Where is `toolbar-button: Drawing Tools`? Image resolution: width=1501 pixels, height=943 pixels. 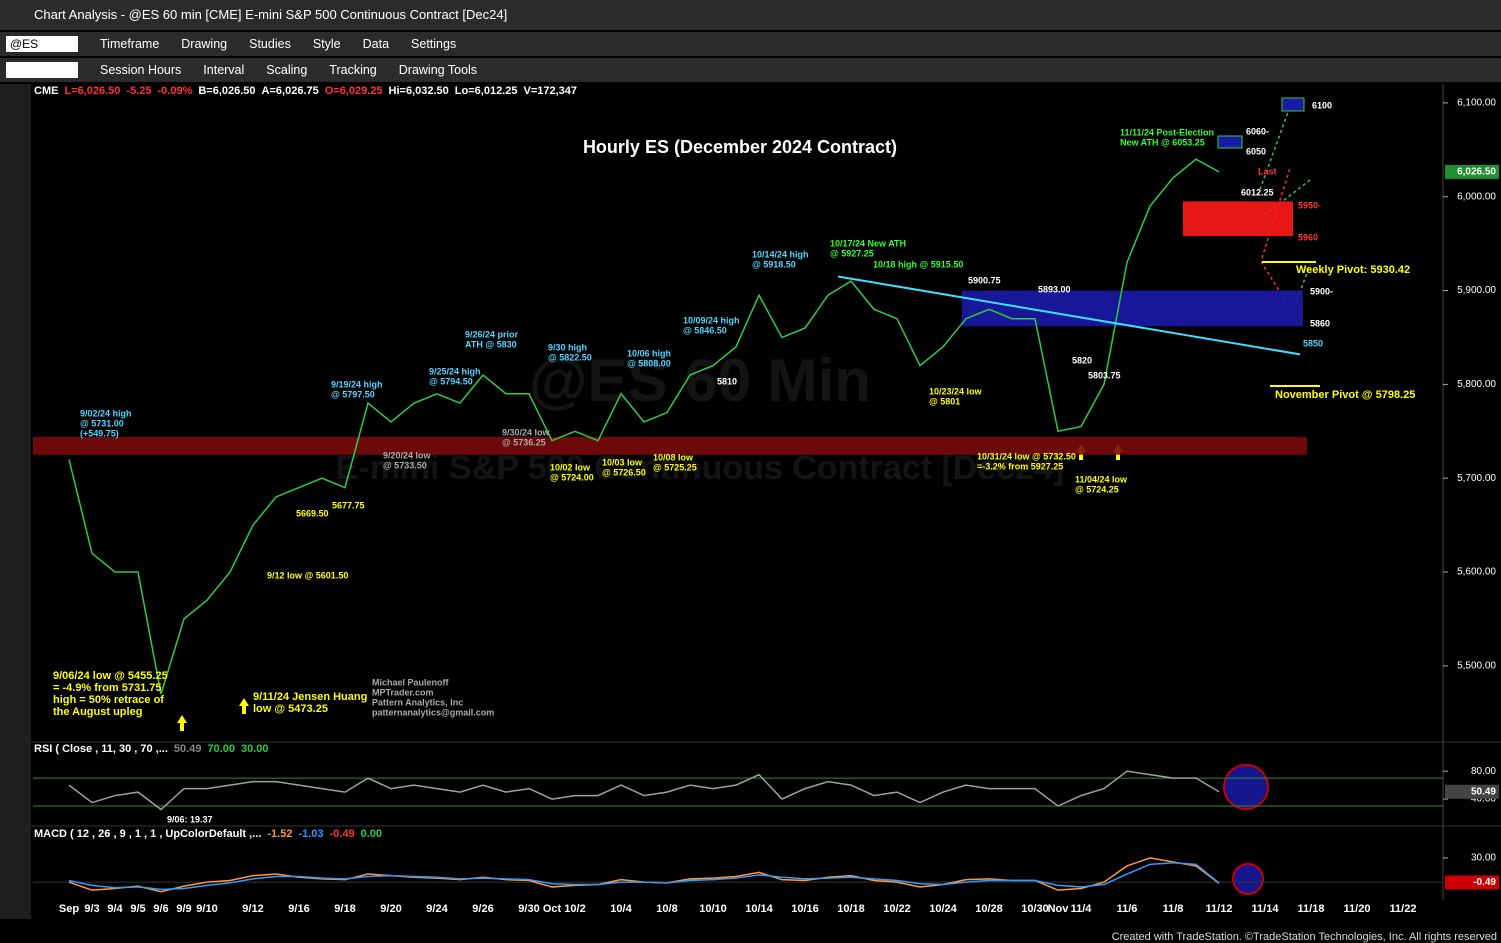
toolbar-button: Drawing Tools is located at coordinates (438, 70).